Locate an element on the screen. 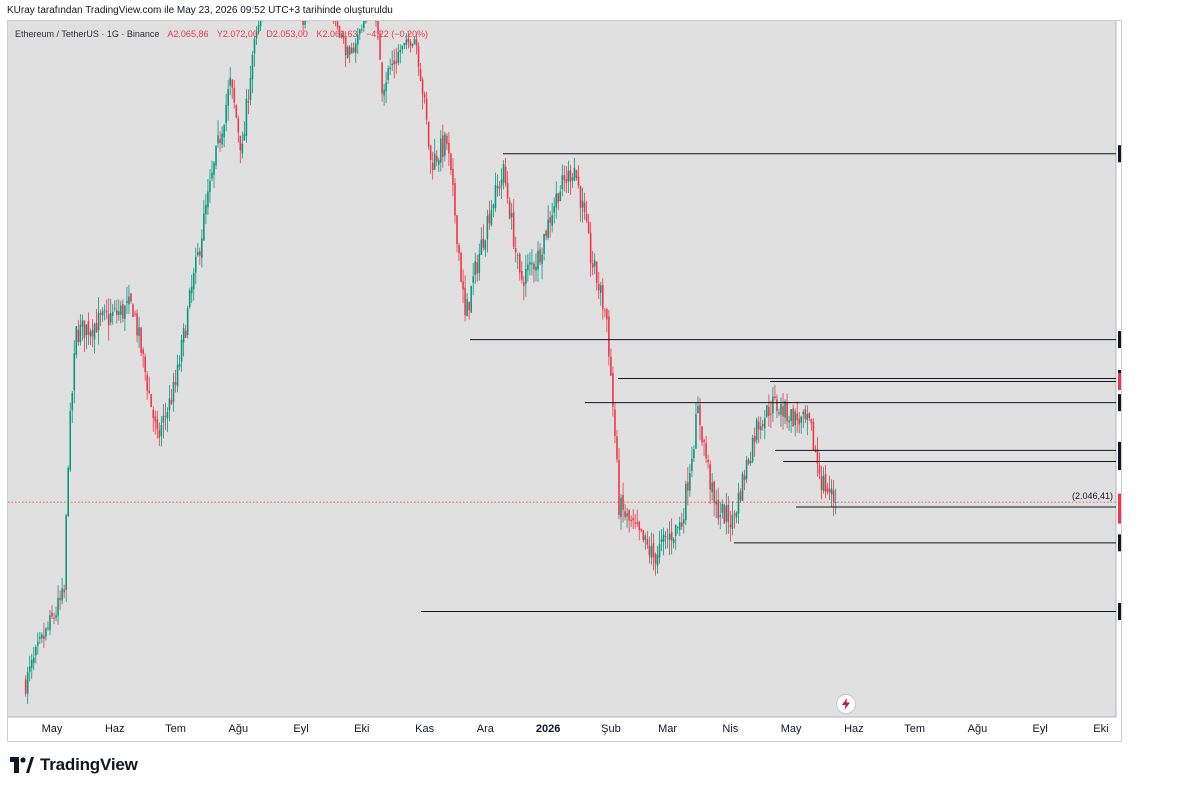  time-tick-label: Tem is located at coordinates (175, 729).